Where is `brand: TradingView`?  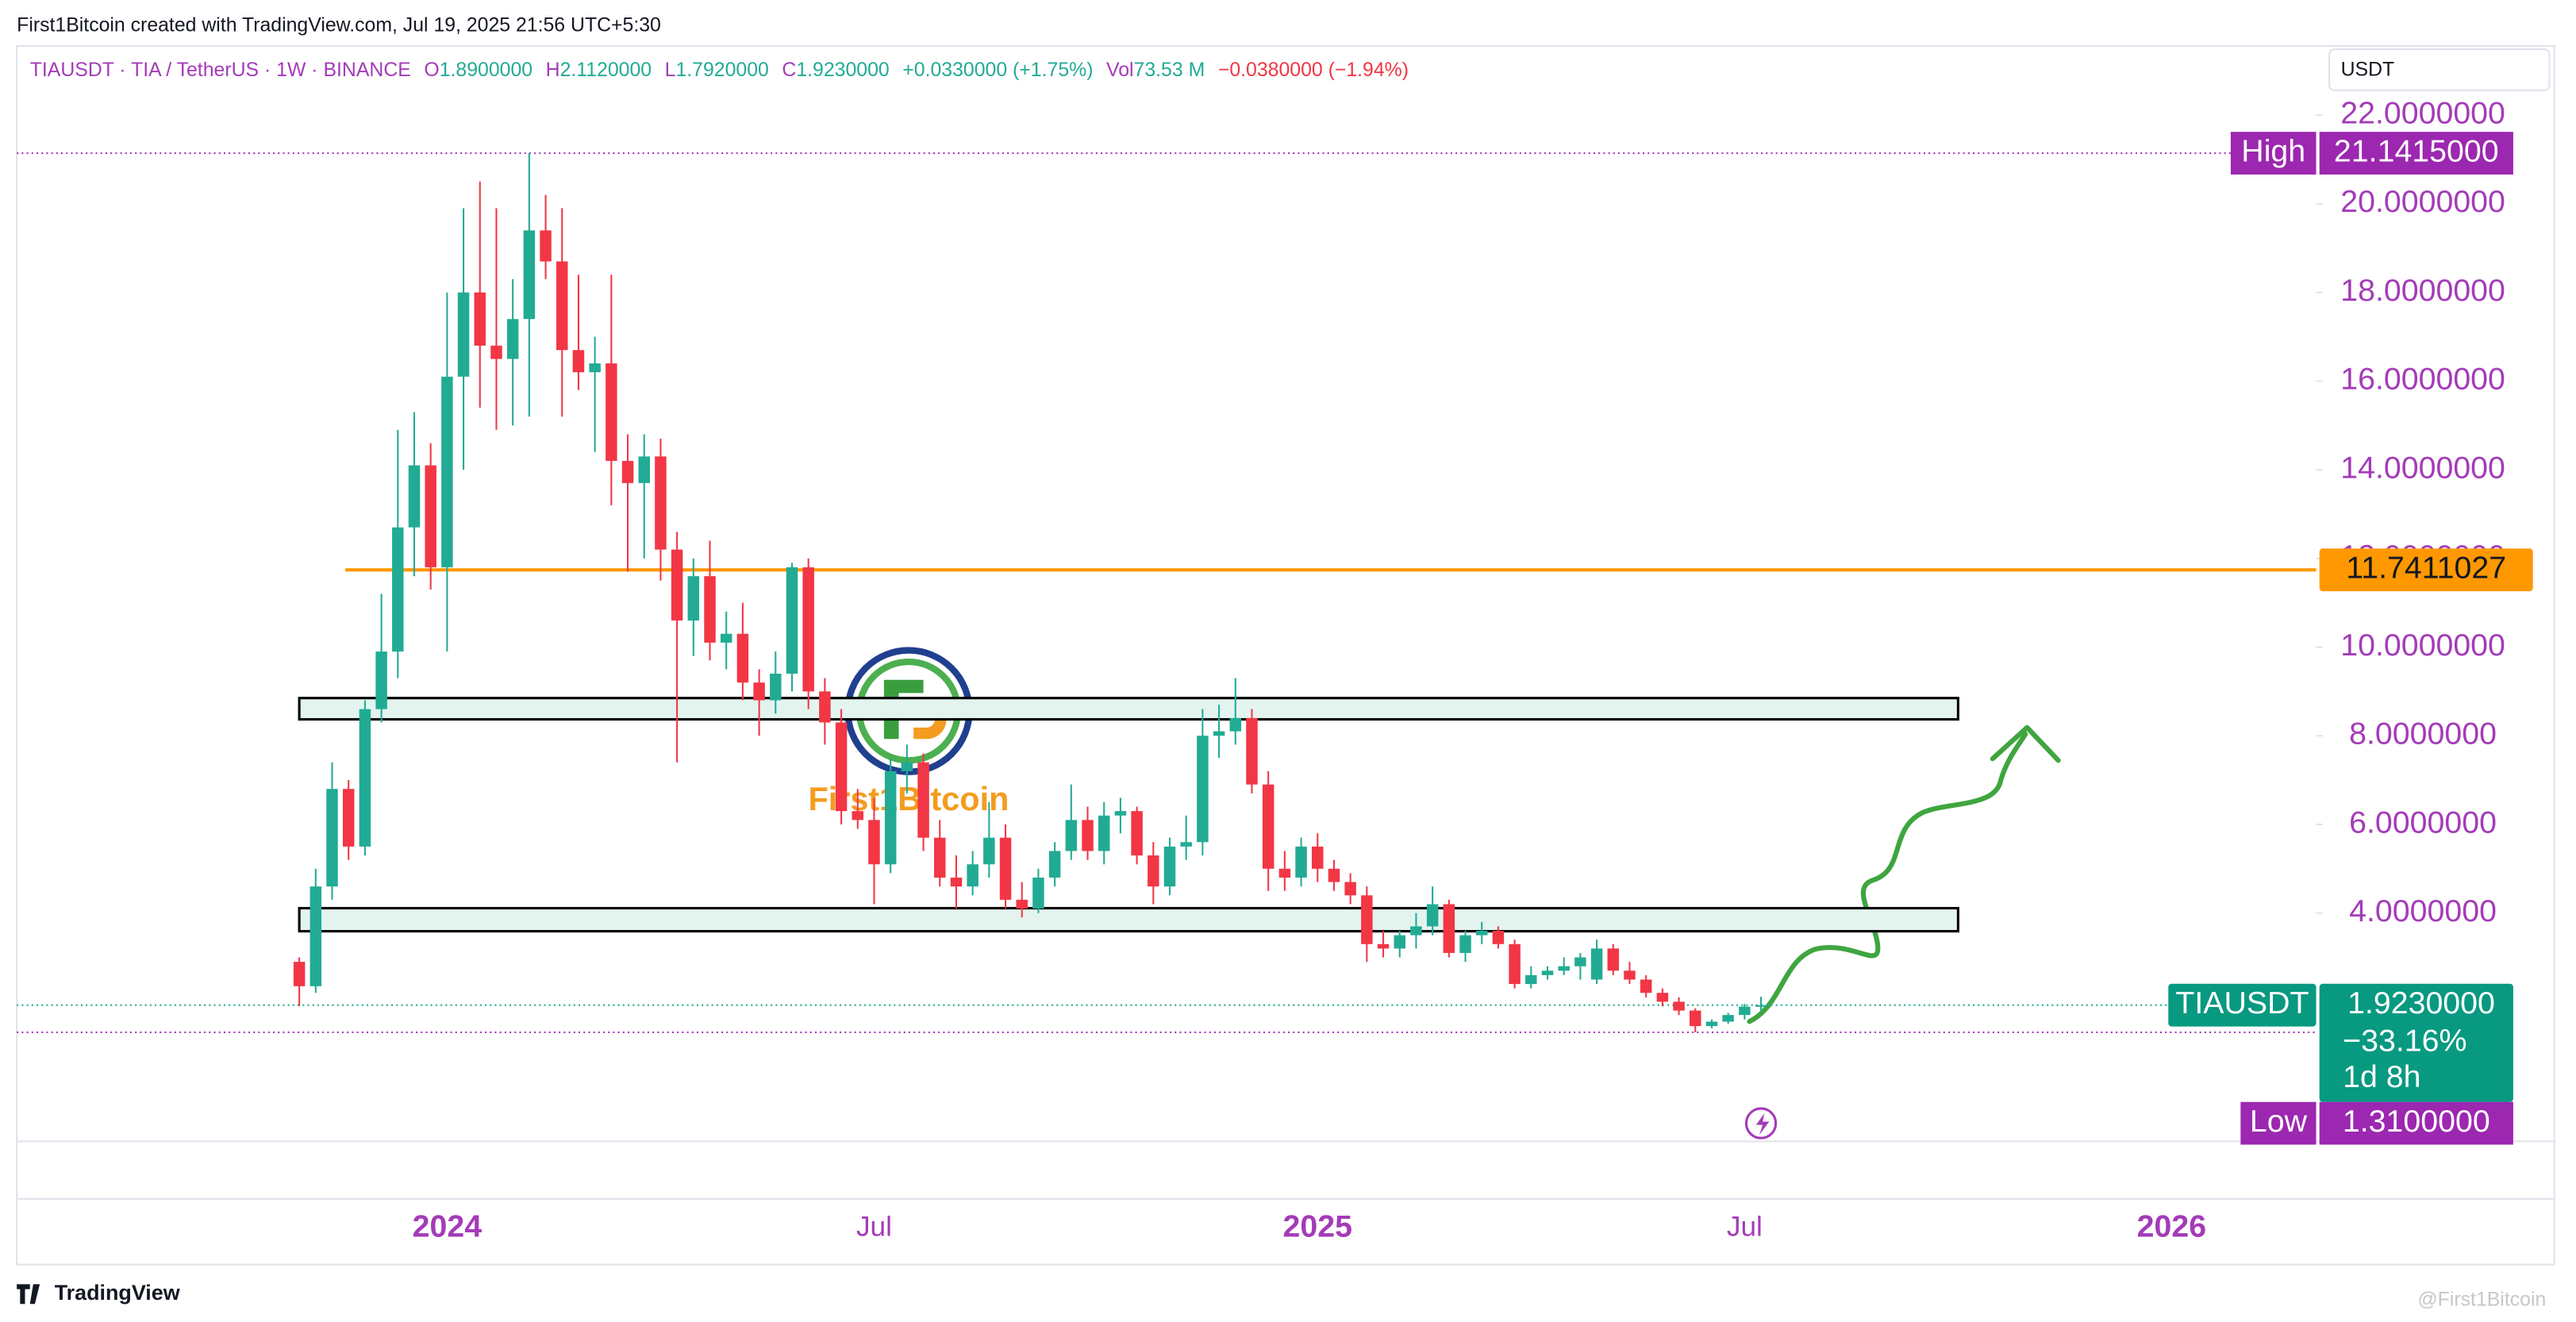 brand: TradingView is located at coordinates (117, 1293).